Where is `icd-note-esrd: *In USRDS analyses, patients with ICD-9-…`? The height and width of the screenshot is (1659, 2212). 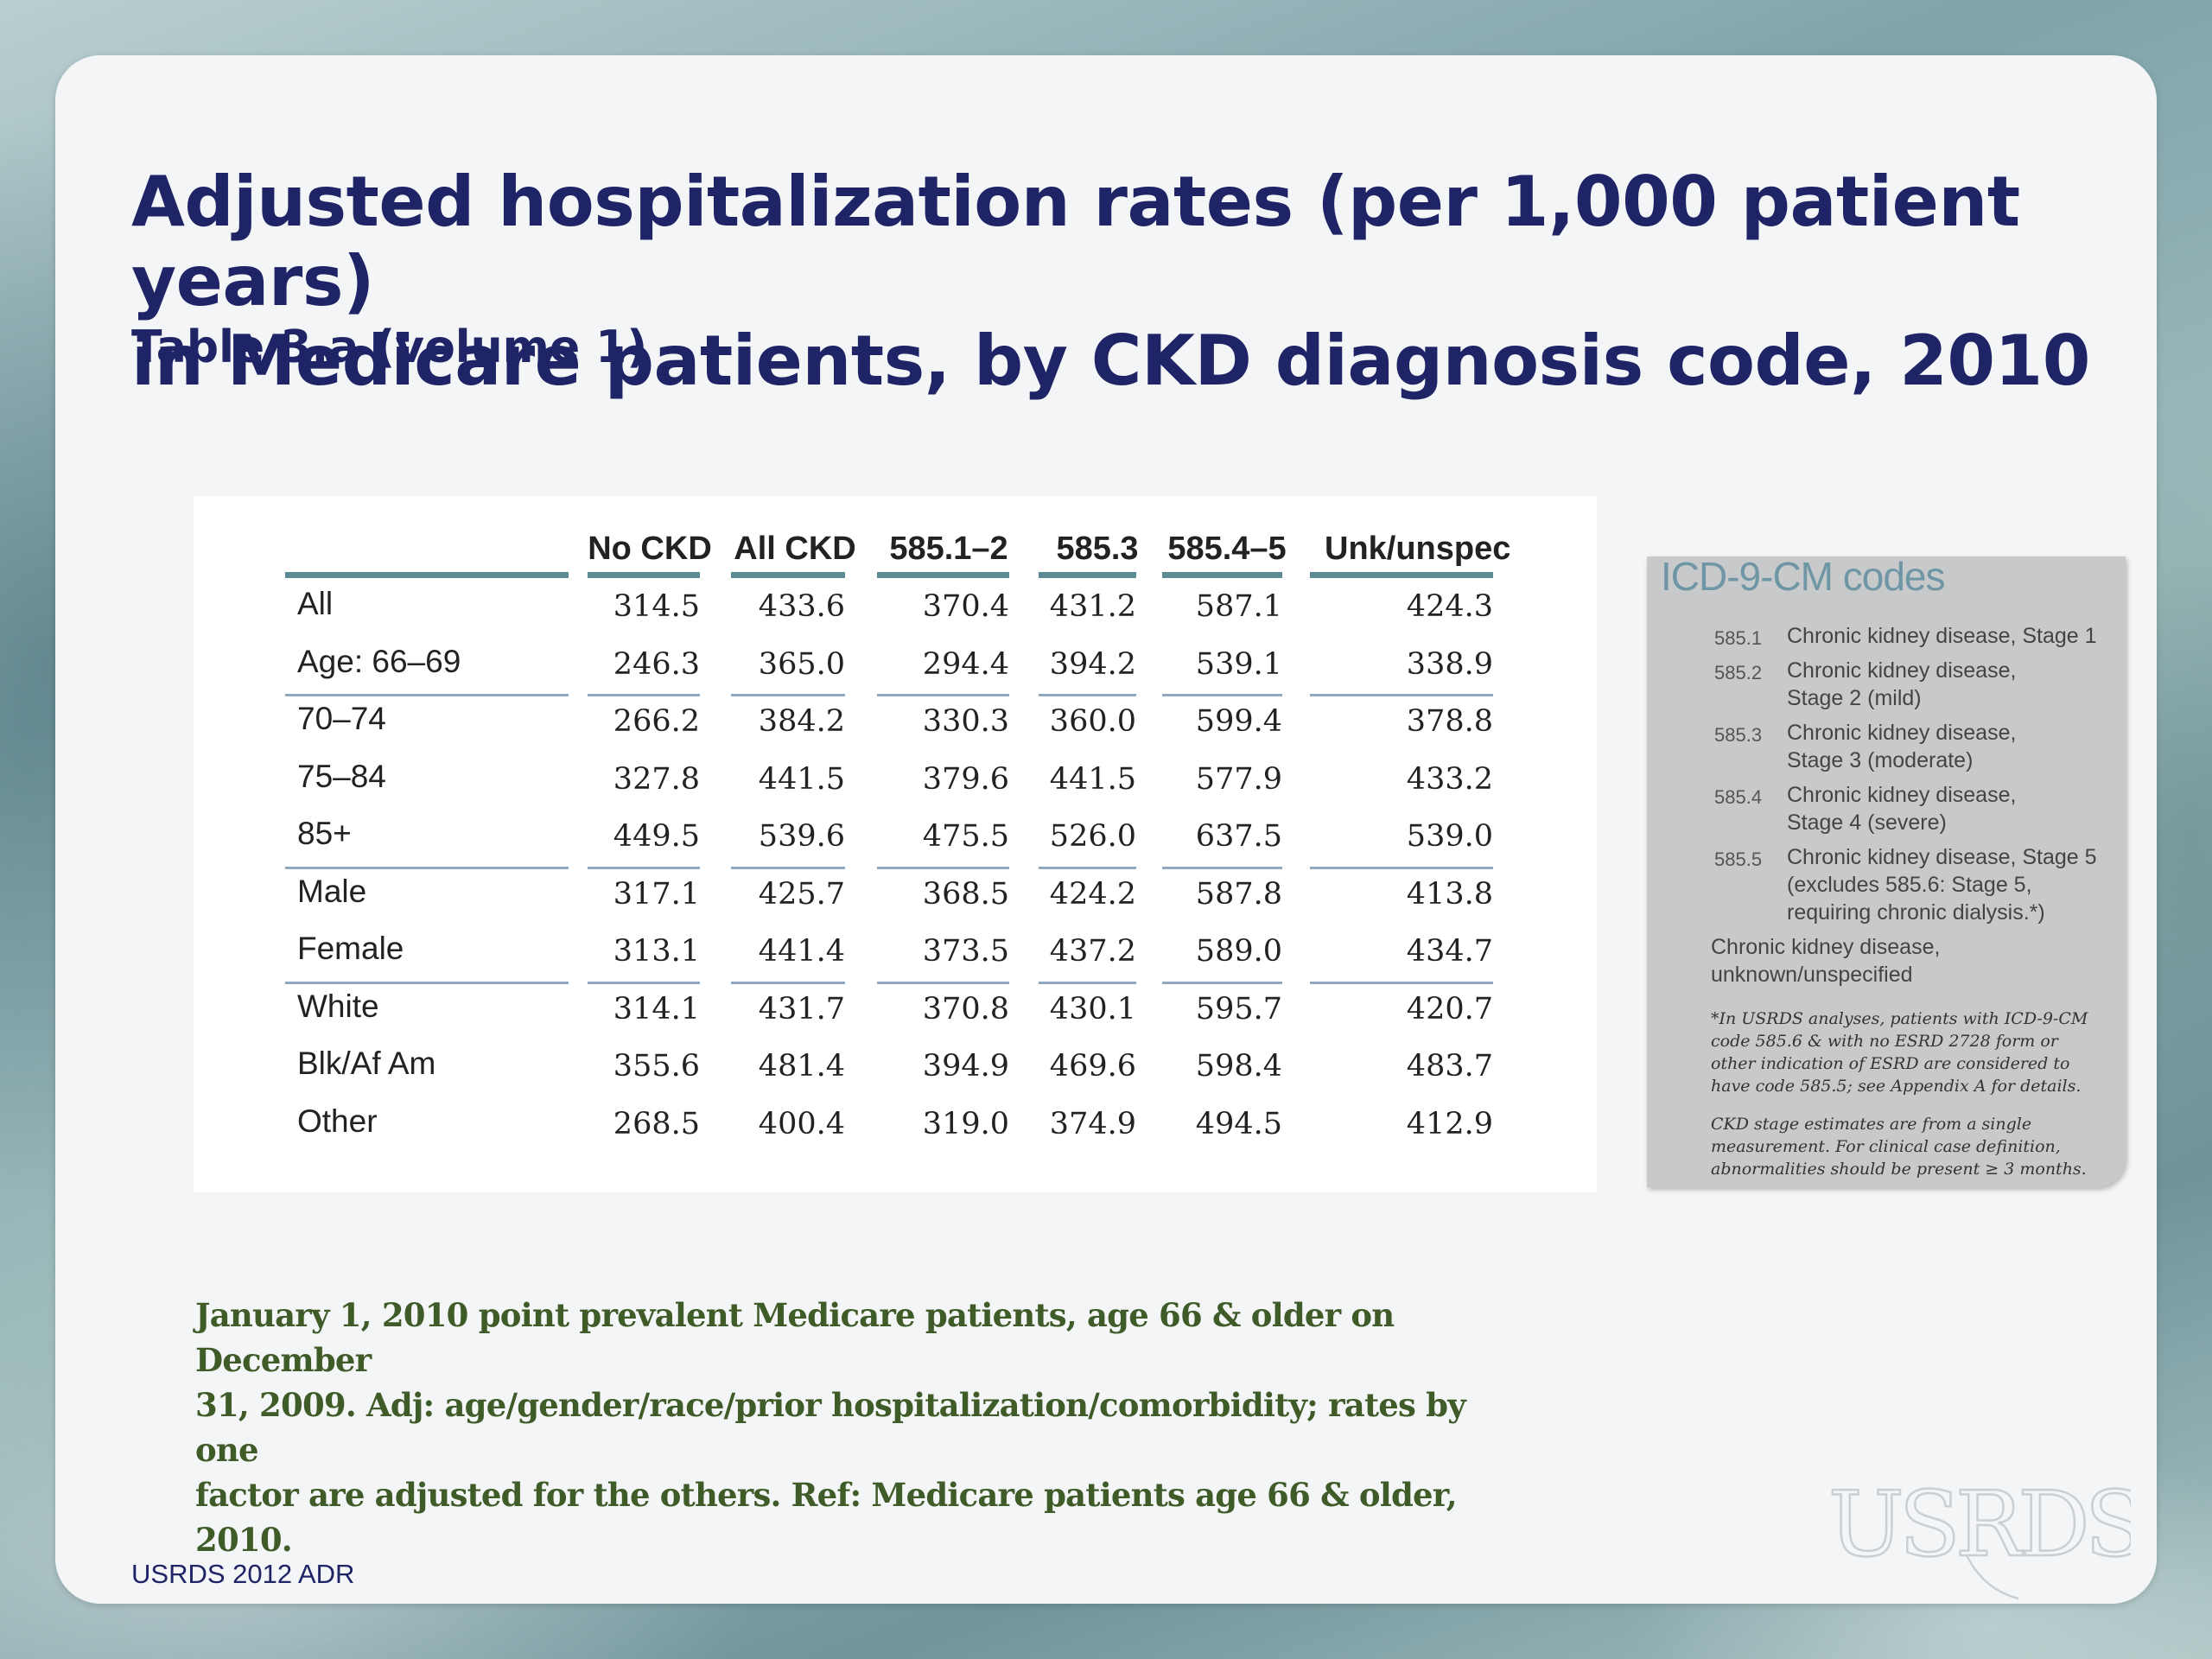
icd-note-esrd: *In USRDS analyses, patients with ICD-9-… is located at coordinates (1900, 1052).